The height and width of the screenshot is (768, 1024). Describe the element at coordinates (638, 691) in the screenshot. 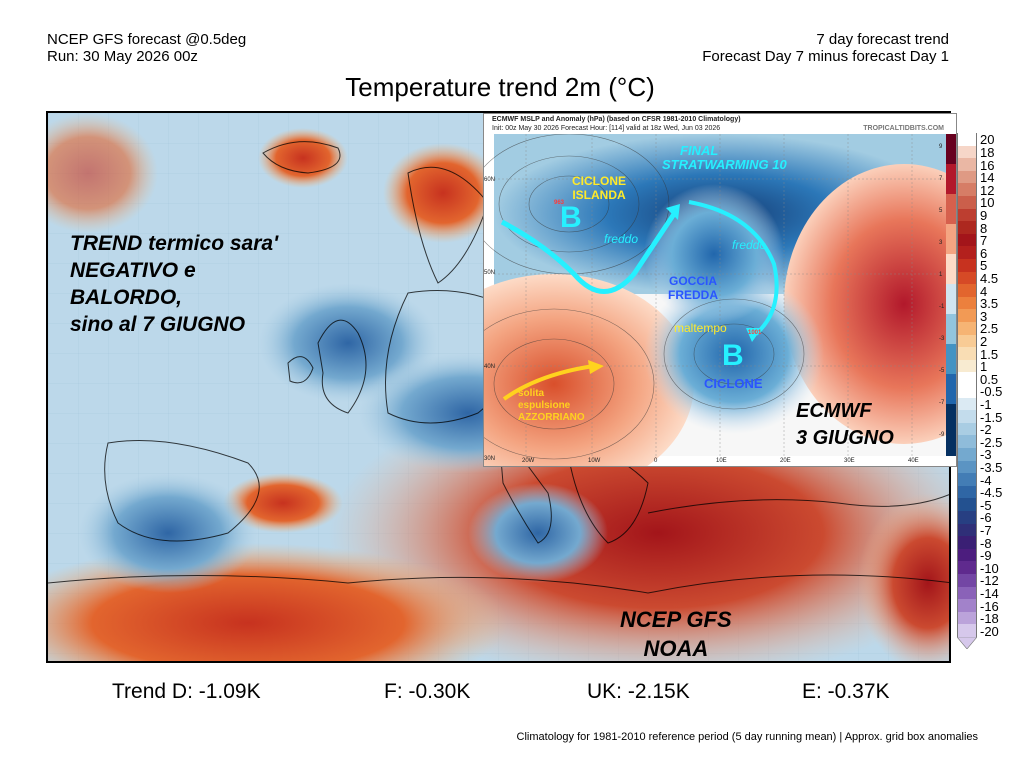

I see `trend-uk: UK: -2.15K` at that location.